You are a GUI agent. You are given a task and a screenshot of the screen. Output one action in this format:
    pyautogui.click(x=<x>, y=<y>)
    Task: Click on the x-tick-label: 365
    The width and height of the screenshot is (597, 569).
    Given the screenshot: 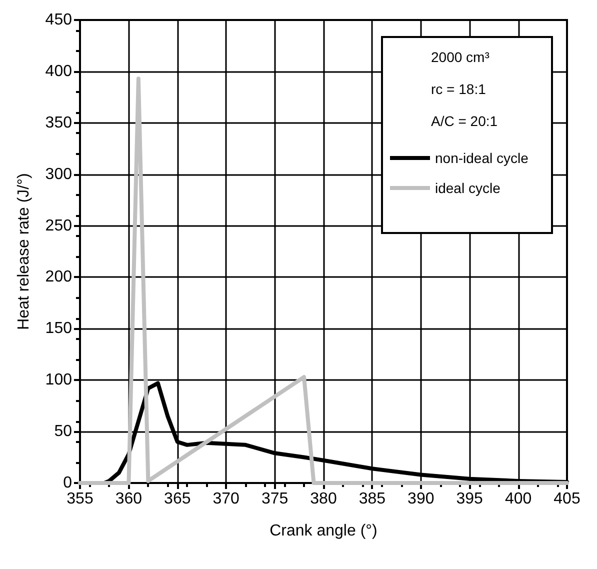 What is the action you would take?
    pyautogui.click(x=177, y=499)
    